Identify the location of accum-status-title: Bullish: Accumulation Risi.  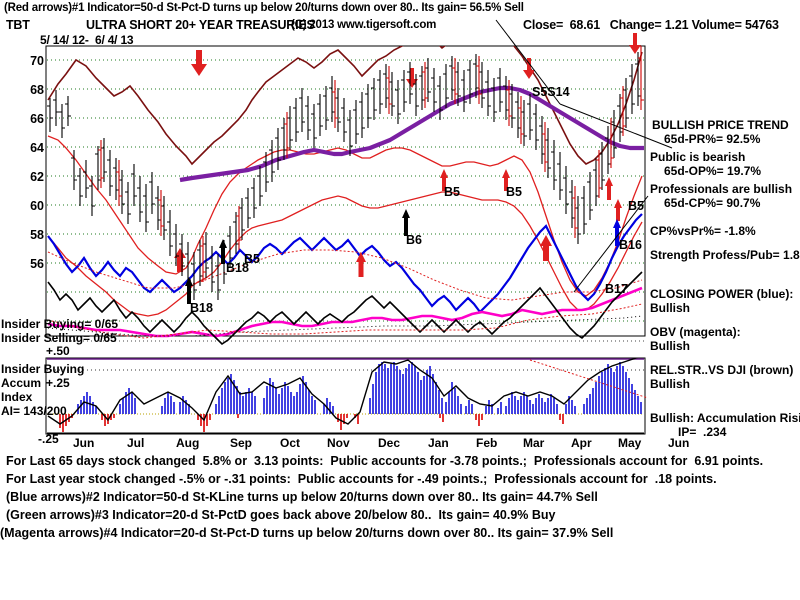
(725, 418).